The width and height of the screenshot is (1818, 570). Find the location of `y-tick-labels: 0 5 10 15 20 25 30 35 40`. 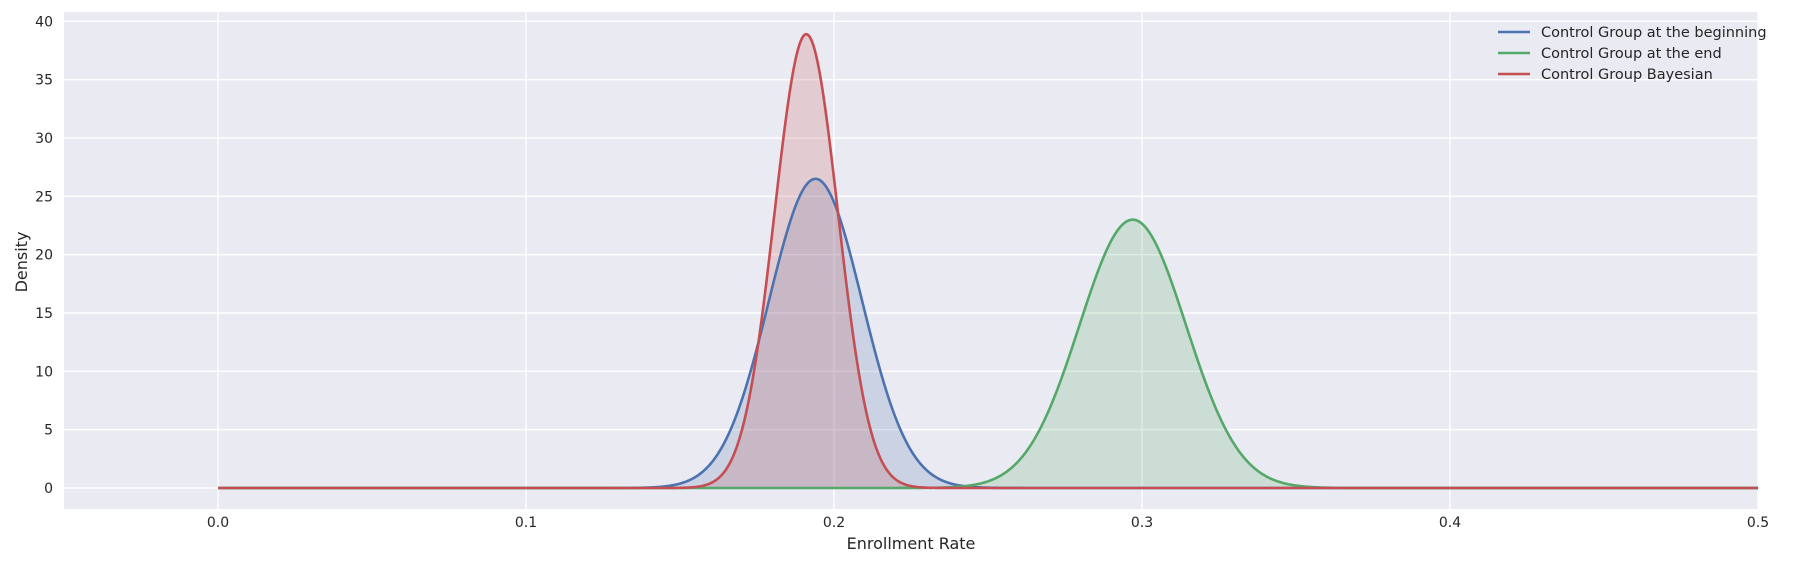

y-tick-labels: 0 5 10 15 20 25 30 35 40 is located at coordinates (44, 255).